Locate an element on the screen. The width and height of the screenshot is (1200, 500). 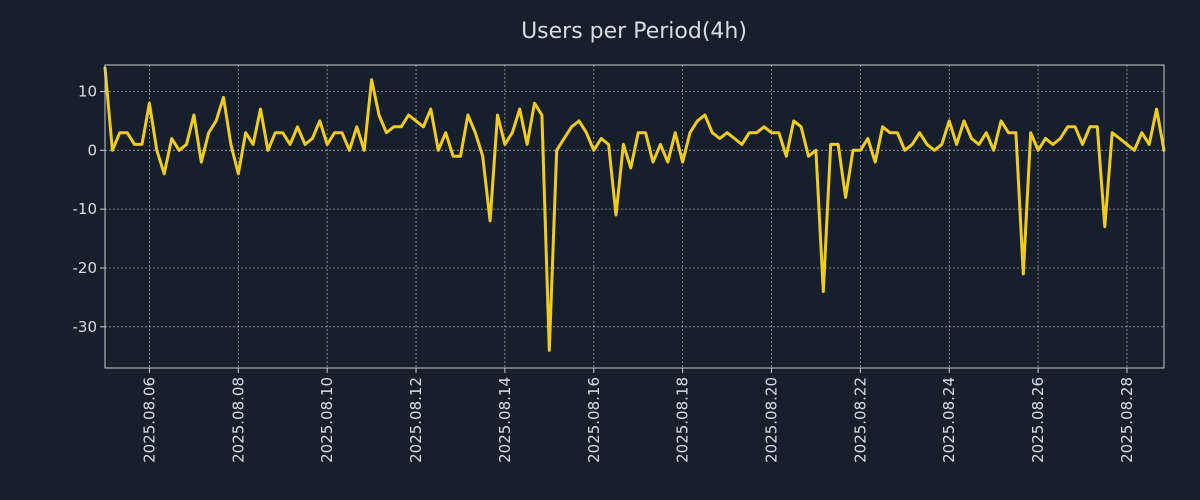
y-tick-label: -10 is located at coordinates (85, 209).